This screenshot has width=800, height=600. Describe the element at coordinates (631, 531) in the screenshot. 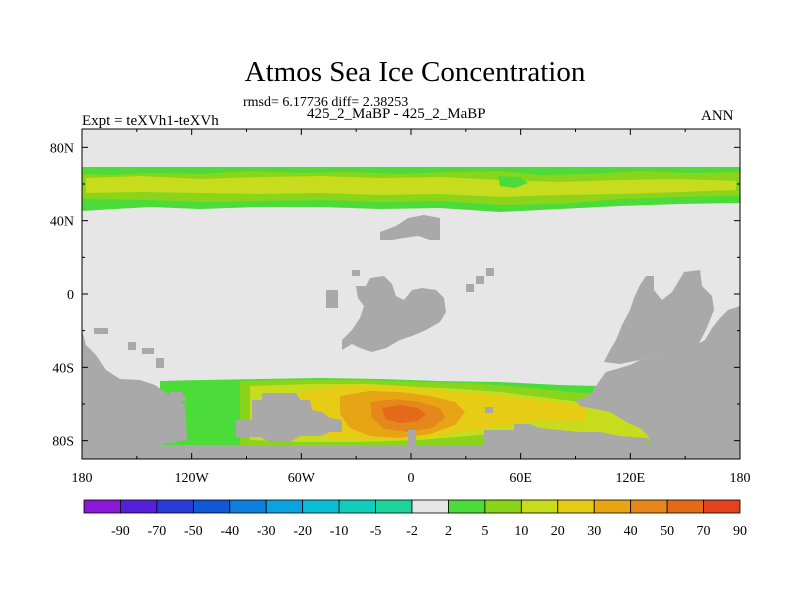

I see `colorbar-label: 40` at that location.